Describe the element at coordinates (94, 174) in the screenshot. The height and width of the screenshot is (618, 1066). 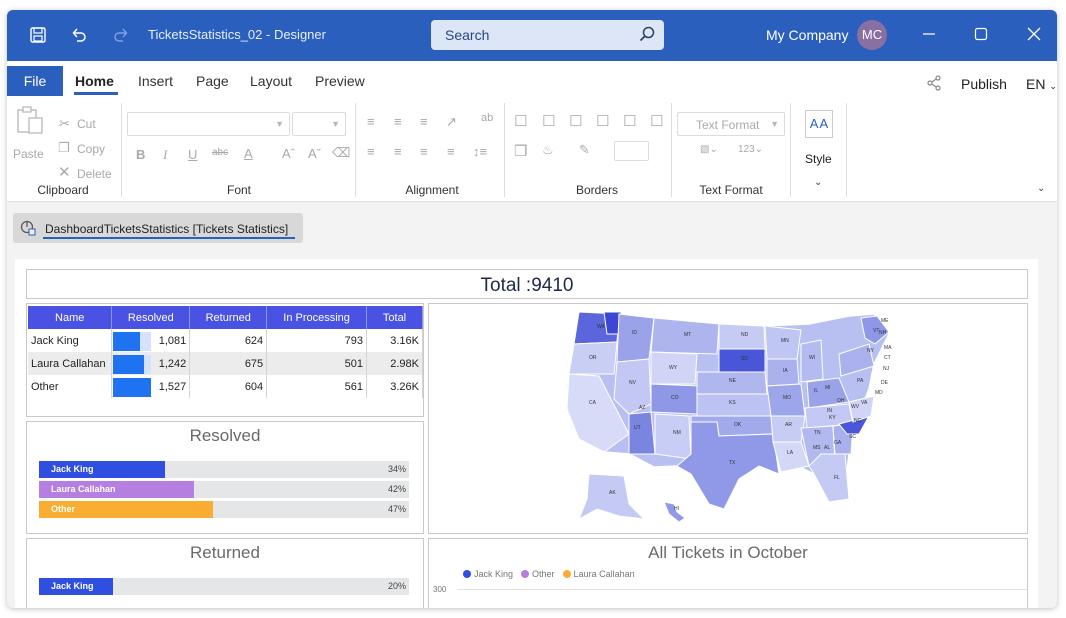
I see `delete-button: Delete` at that location.